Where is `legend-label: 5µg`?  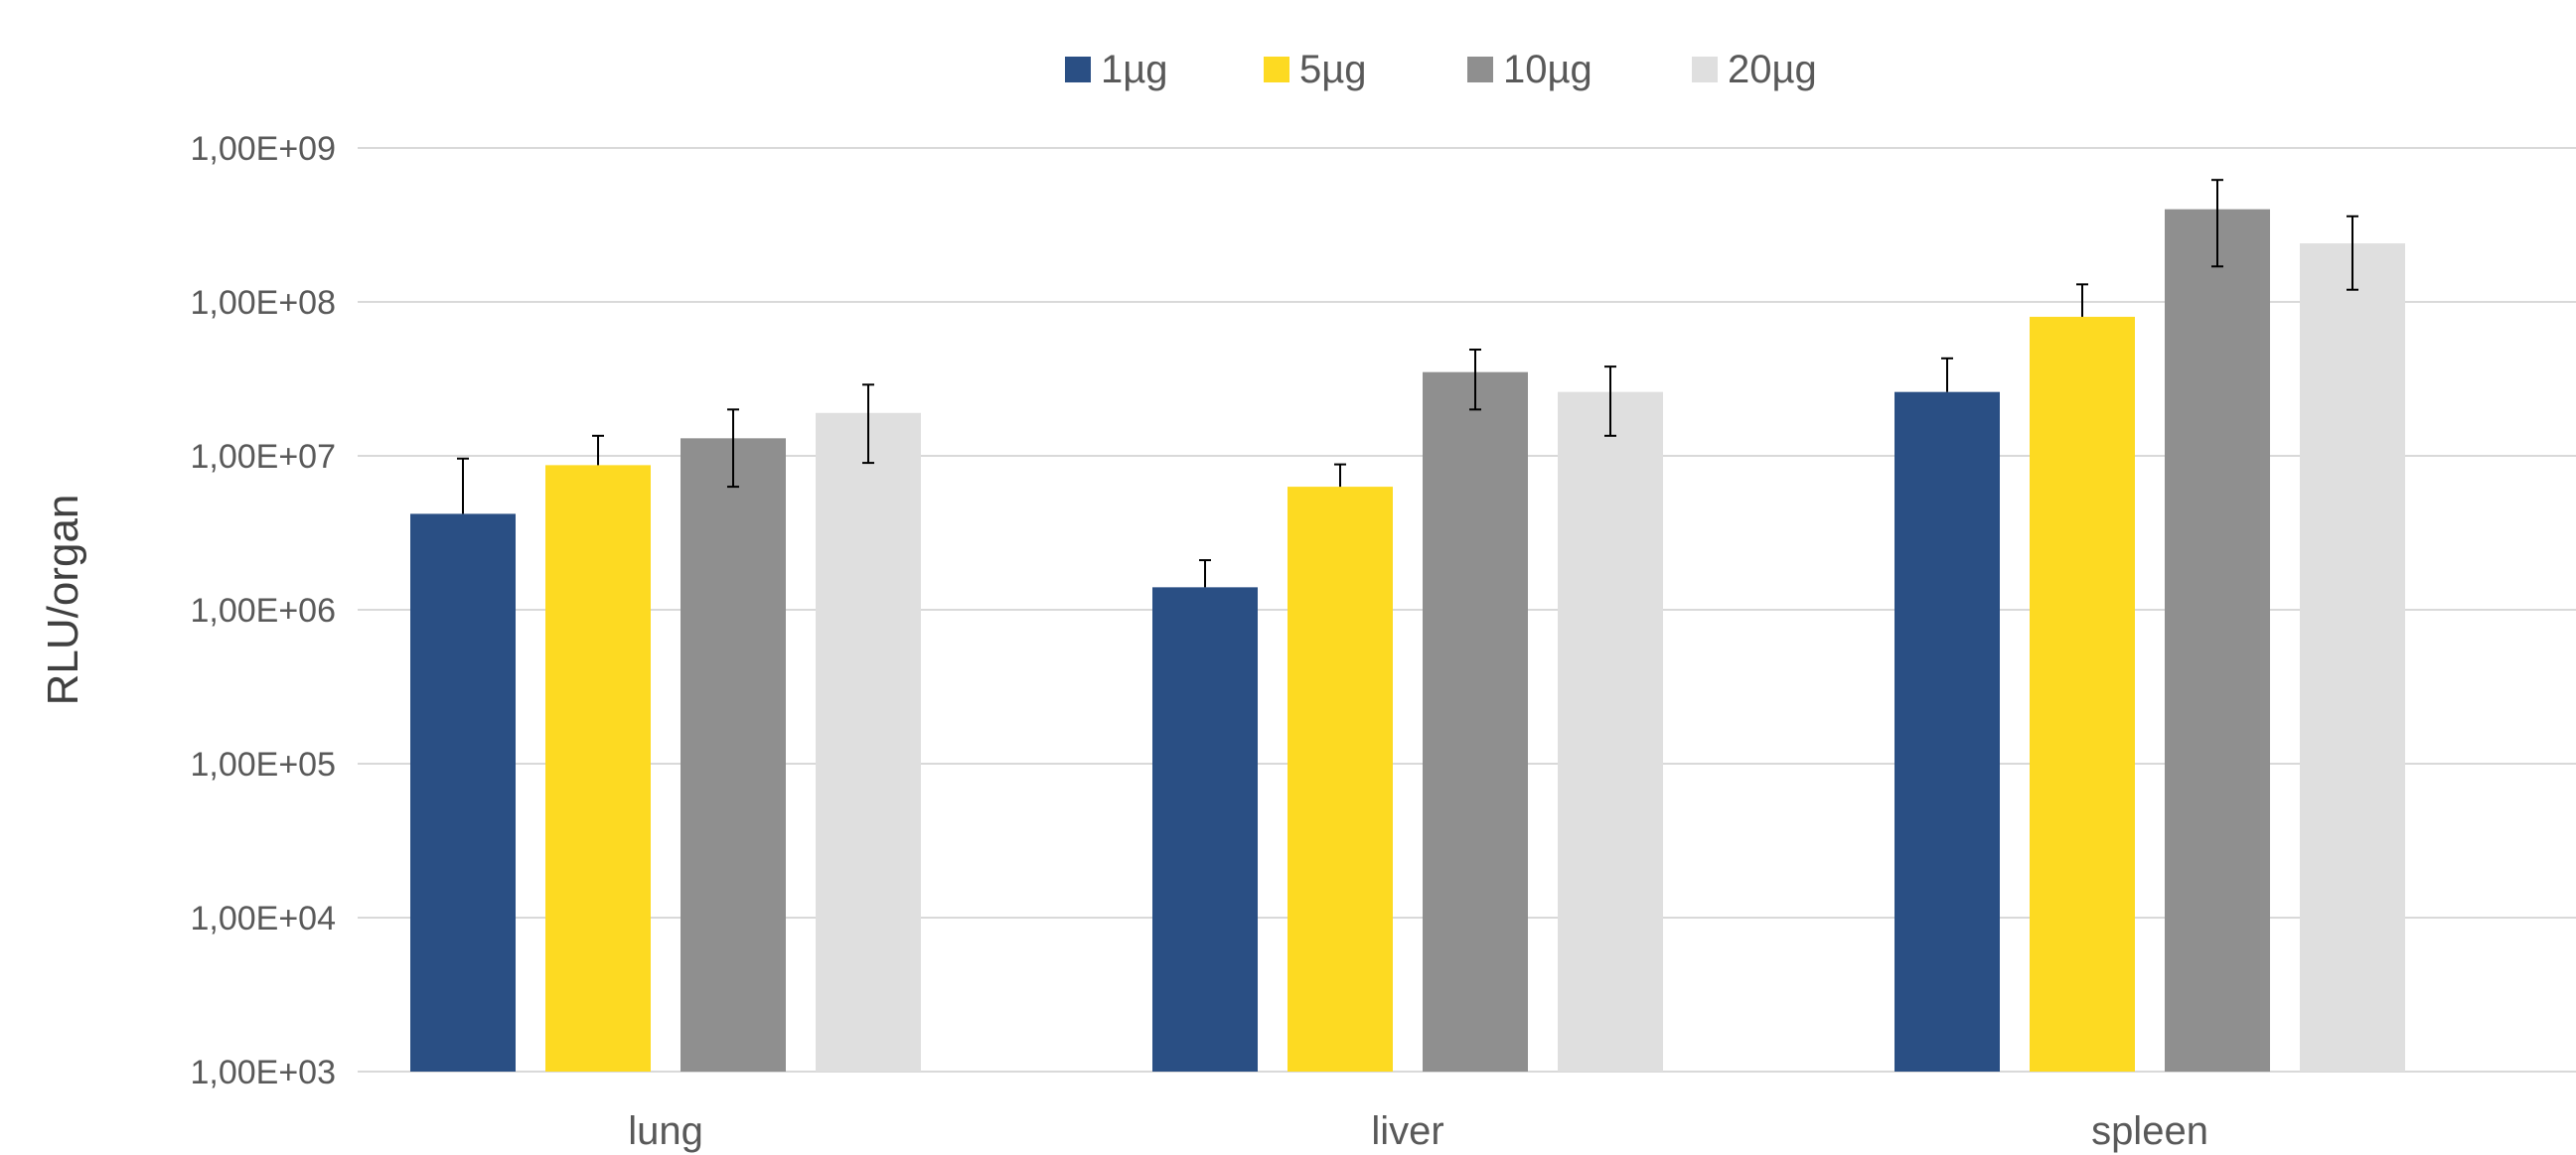
legend-label: 5µg is located at coordinates (1333, 70).